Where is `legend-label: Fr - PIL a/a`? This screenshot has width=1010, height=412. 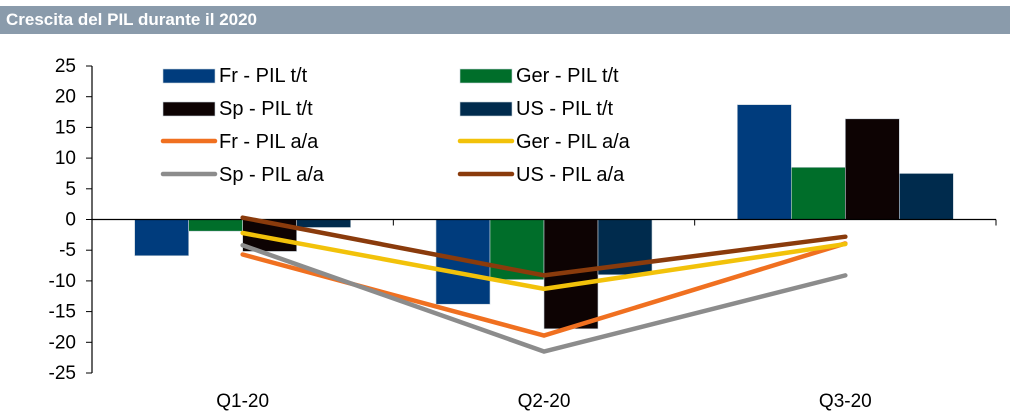 legend-label: Fr - PIL a/a is located at coordinates (269, 142).